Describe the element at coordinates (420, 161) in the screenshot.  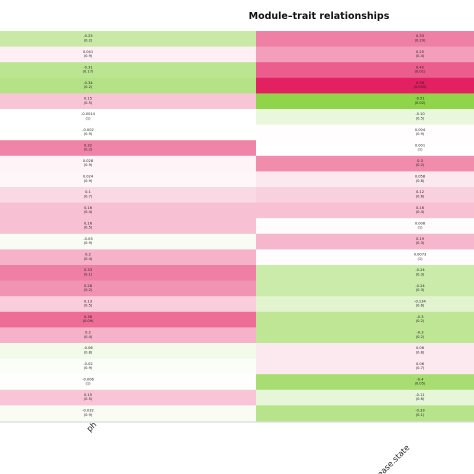
I see `cell-value-label: 0.3` at that location.